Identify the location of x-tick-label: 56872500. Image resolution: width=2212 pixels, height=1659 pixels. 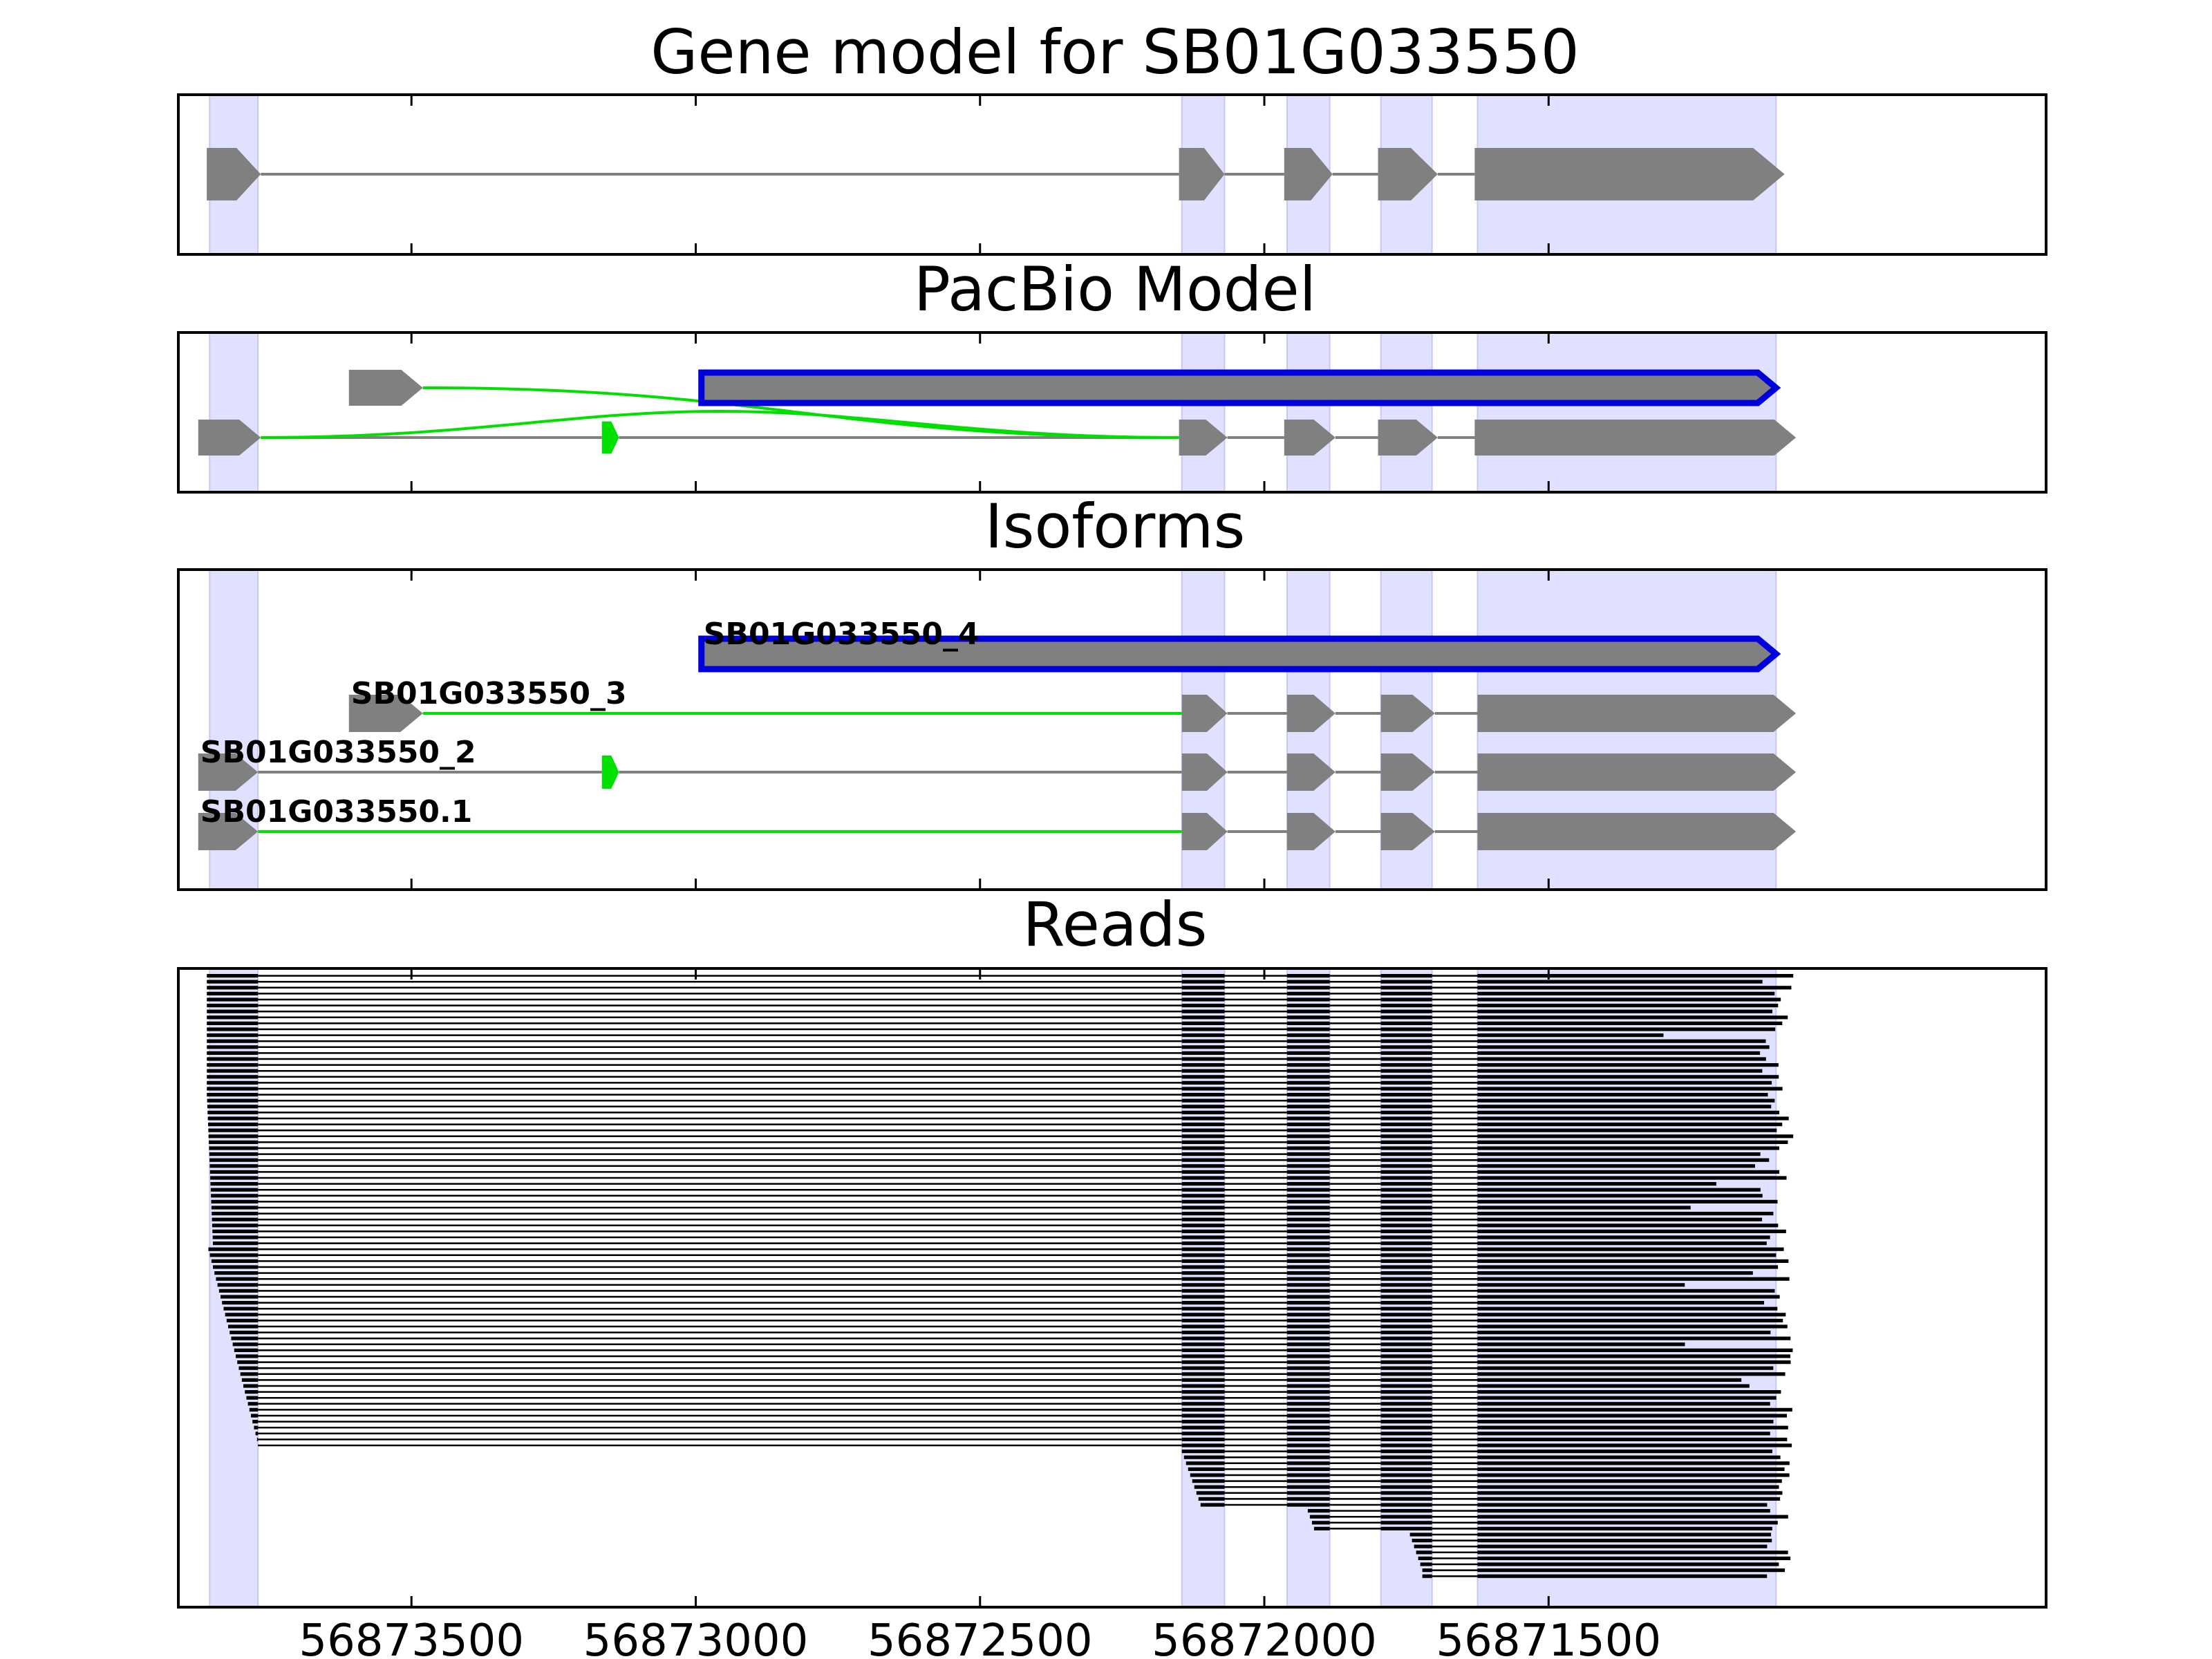
(981, 1637).